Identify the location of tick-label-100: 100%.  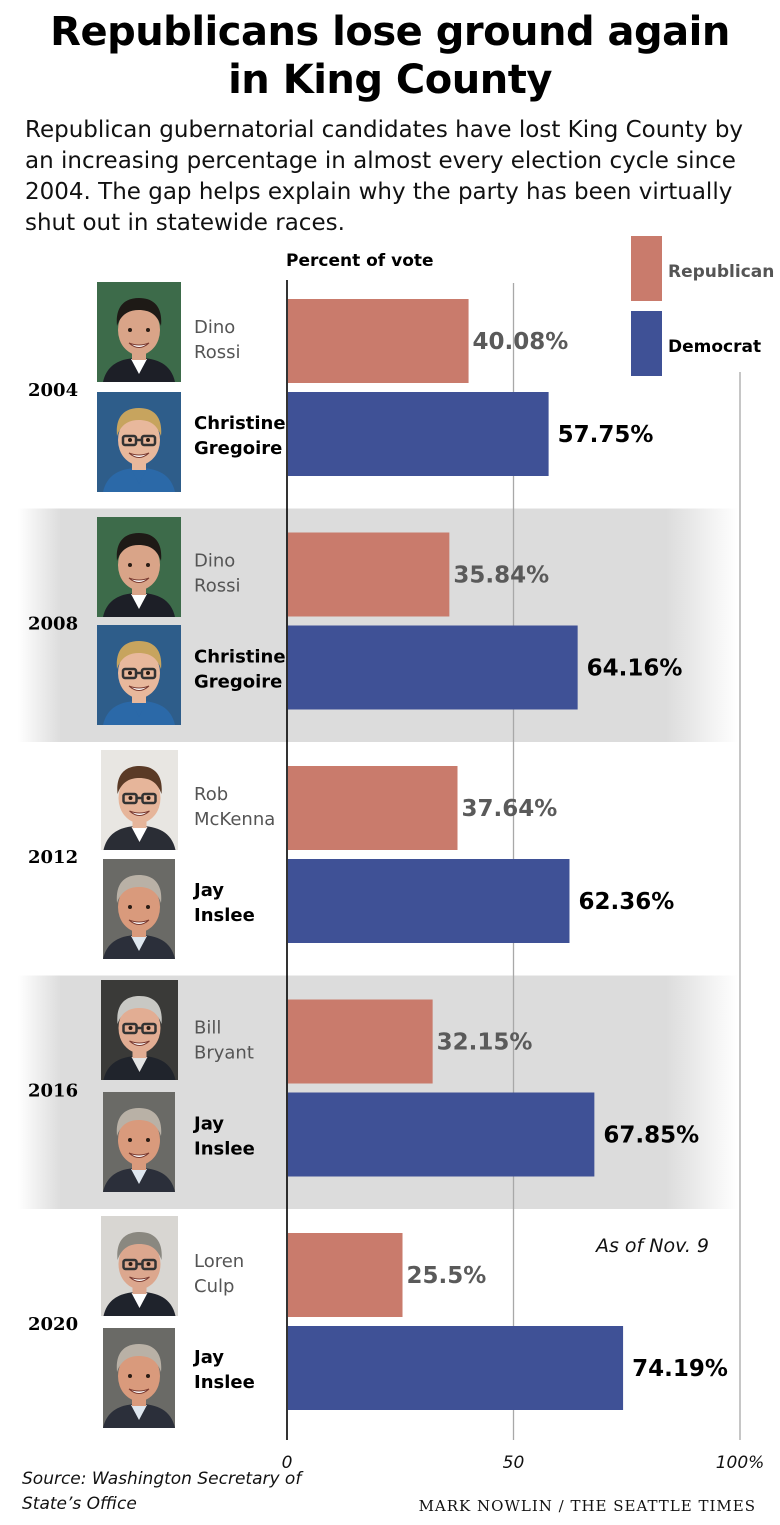
(740, 1463).